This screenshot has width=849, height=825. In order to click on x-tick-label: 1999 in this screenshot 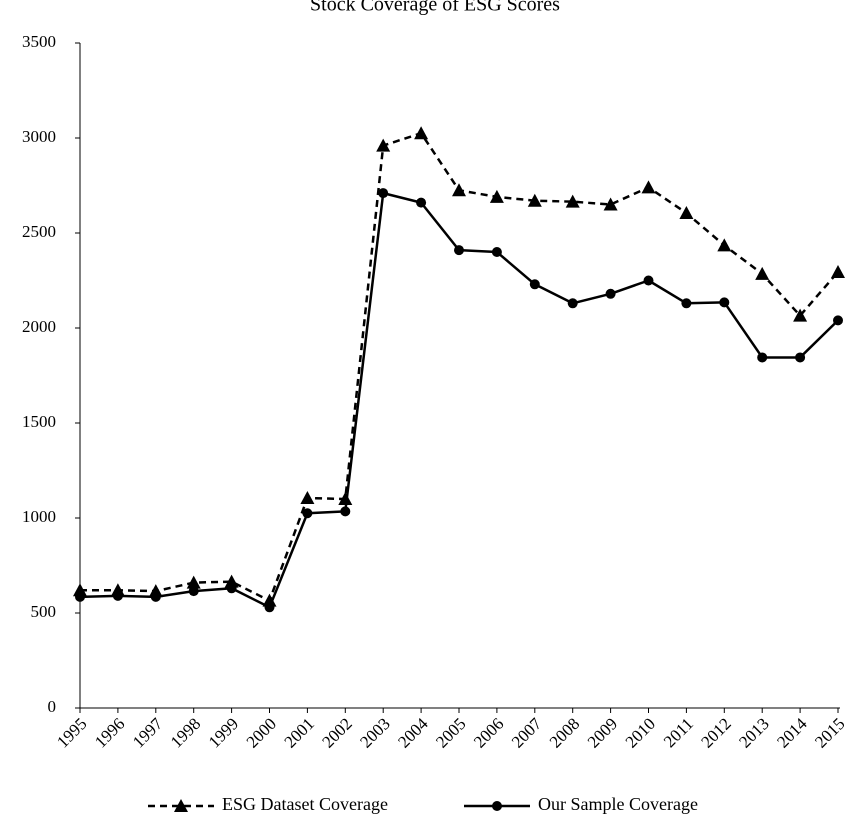, I will do `click(223, 732)`.